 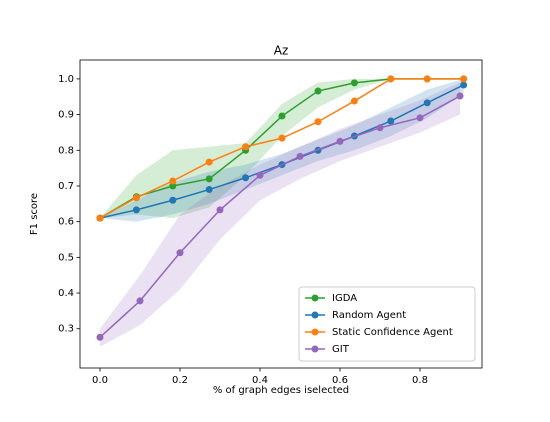 I want to click on y-tick-label: 0.3, so click(x=66, y=329).